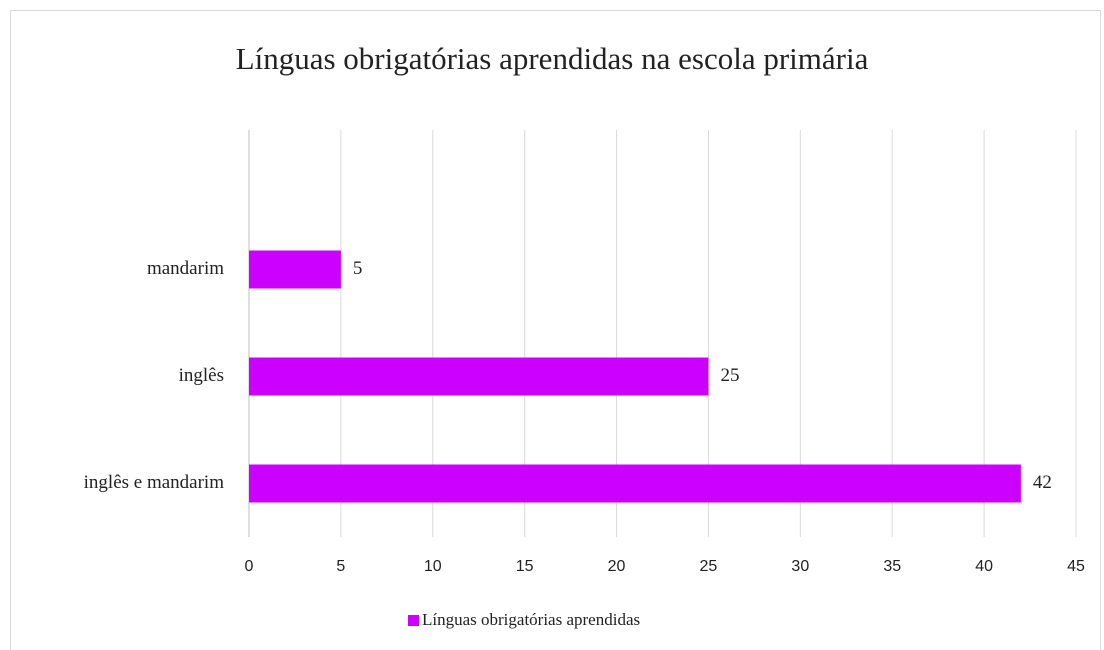 This screenshot has height=650, width=1104. I want to click on legend-swatch, so click(413, 620).